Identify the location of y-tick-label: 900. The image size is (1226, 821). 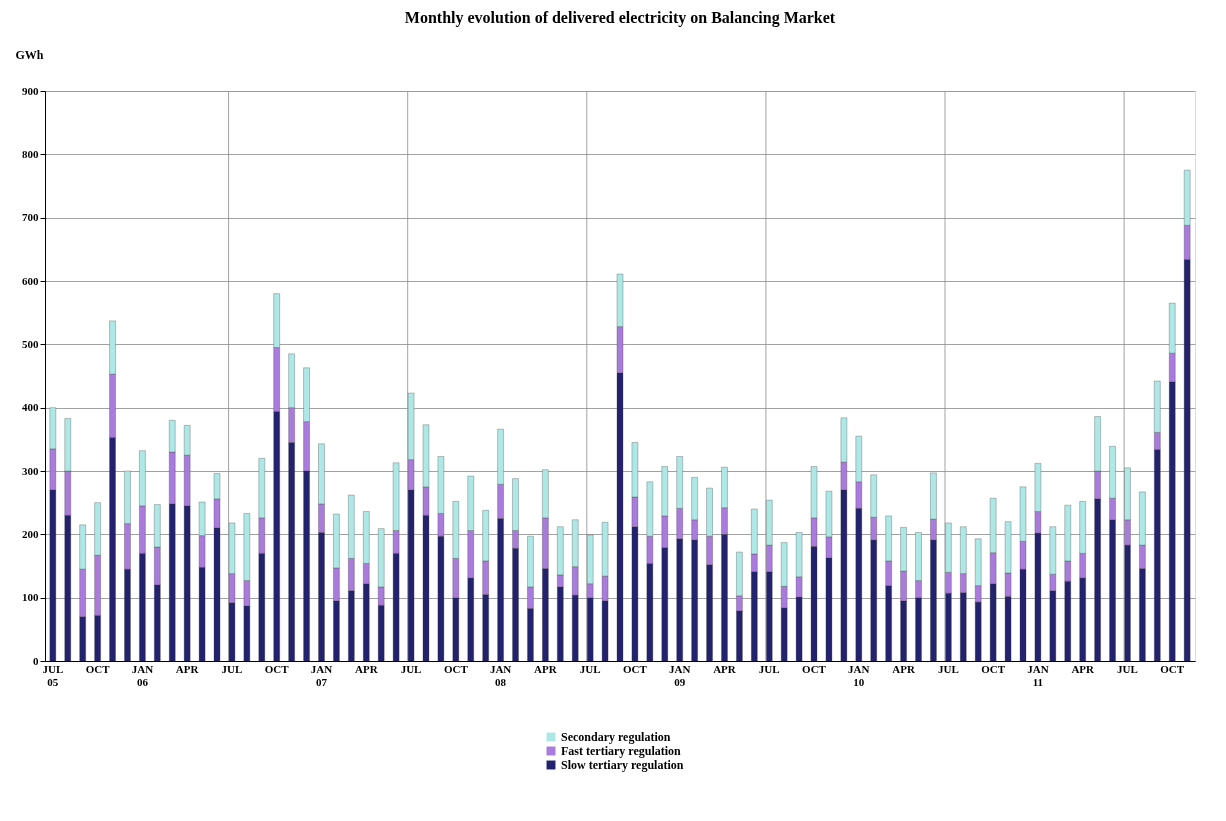
(30, 90).